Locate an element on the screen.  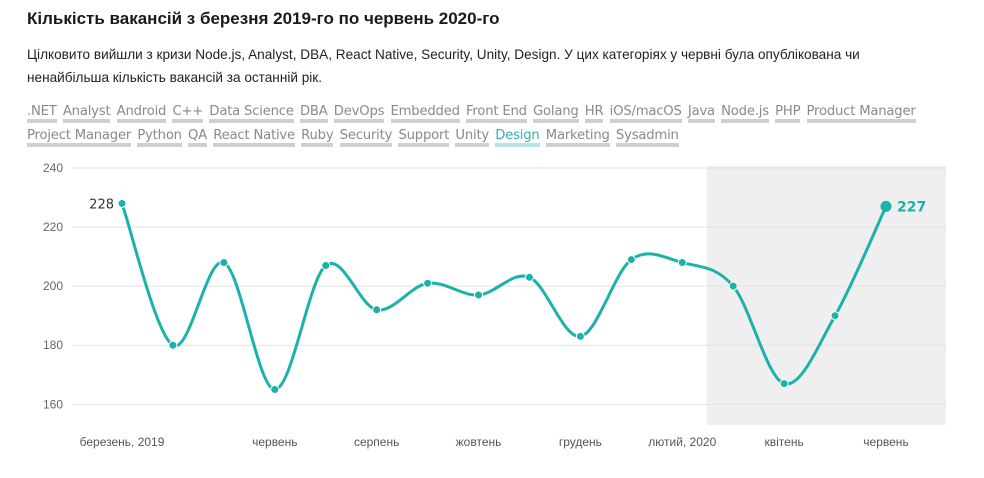
x-tick-label: березень, 2019 is located at coordinates (122, 442).